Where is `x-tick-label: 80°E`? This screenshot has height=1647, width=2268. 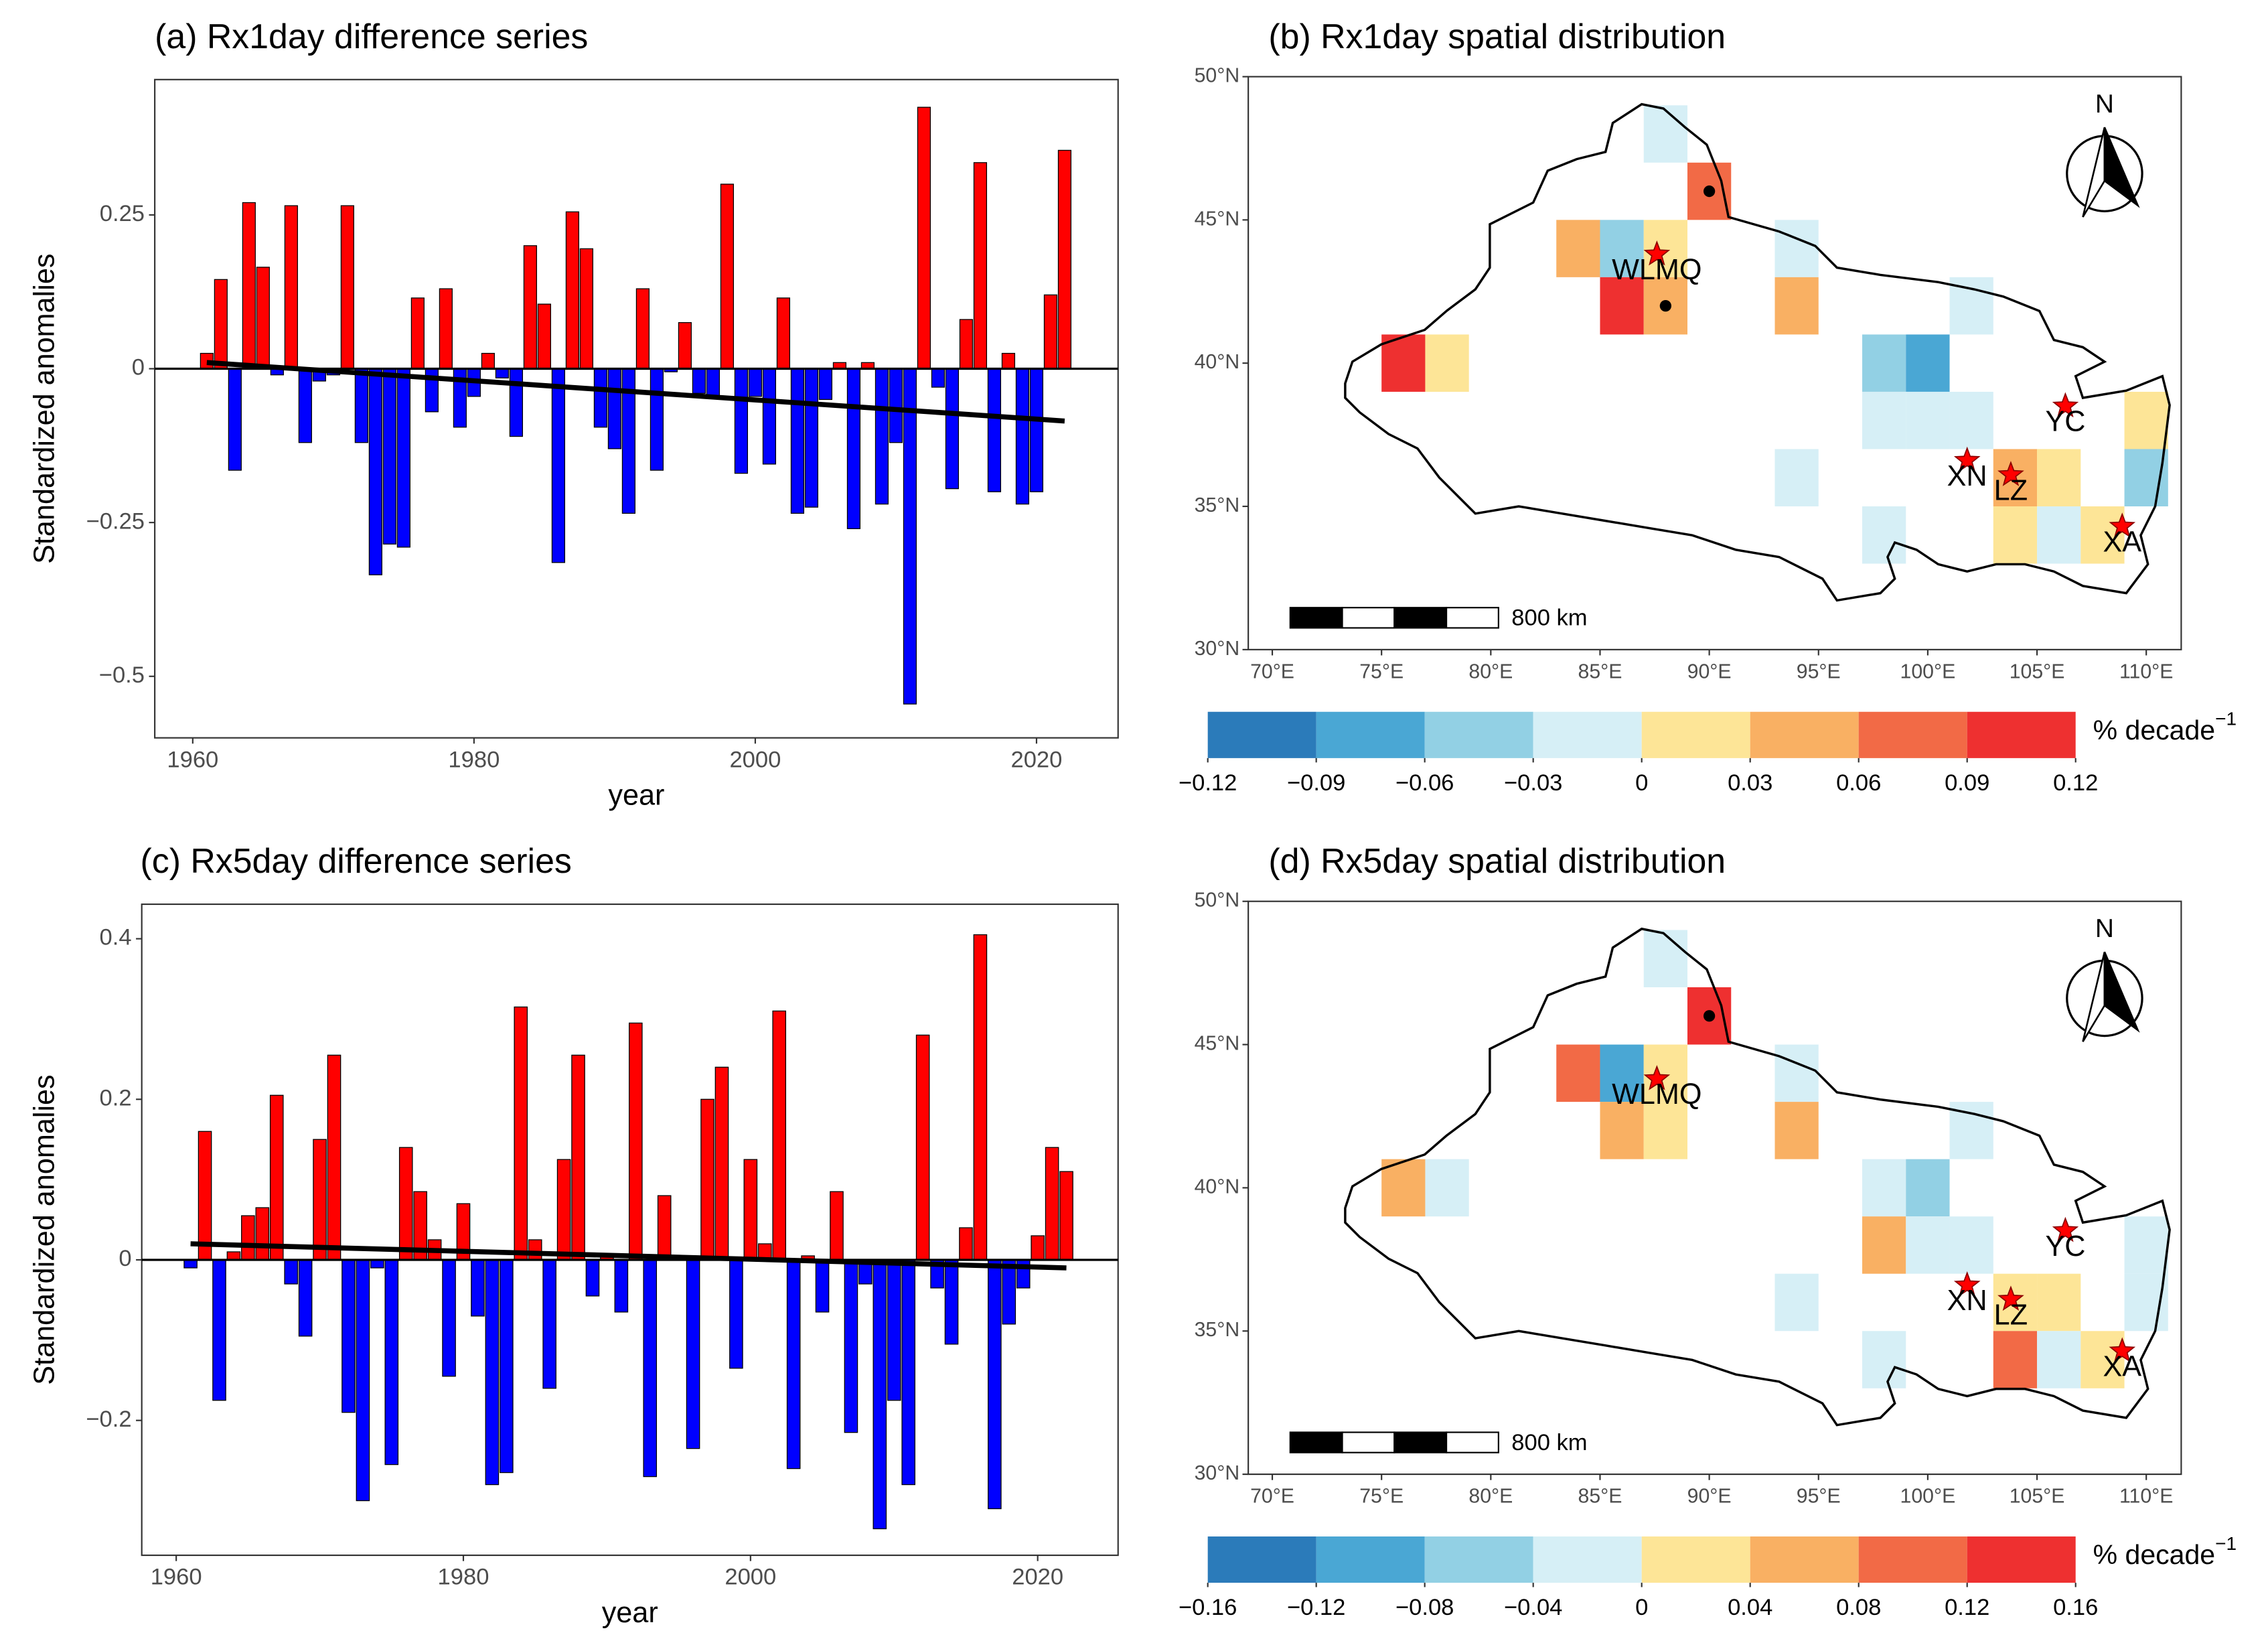
x-tick-label: 80°E is located at coordinates (1491, 671).